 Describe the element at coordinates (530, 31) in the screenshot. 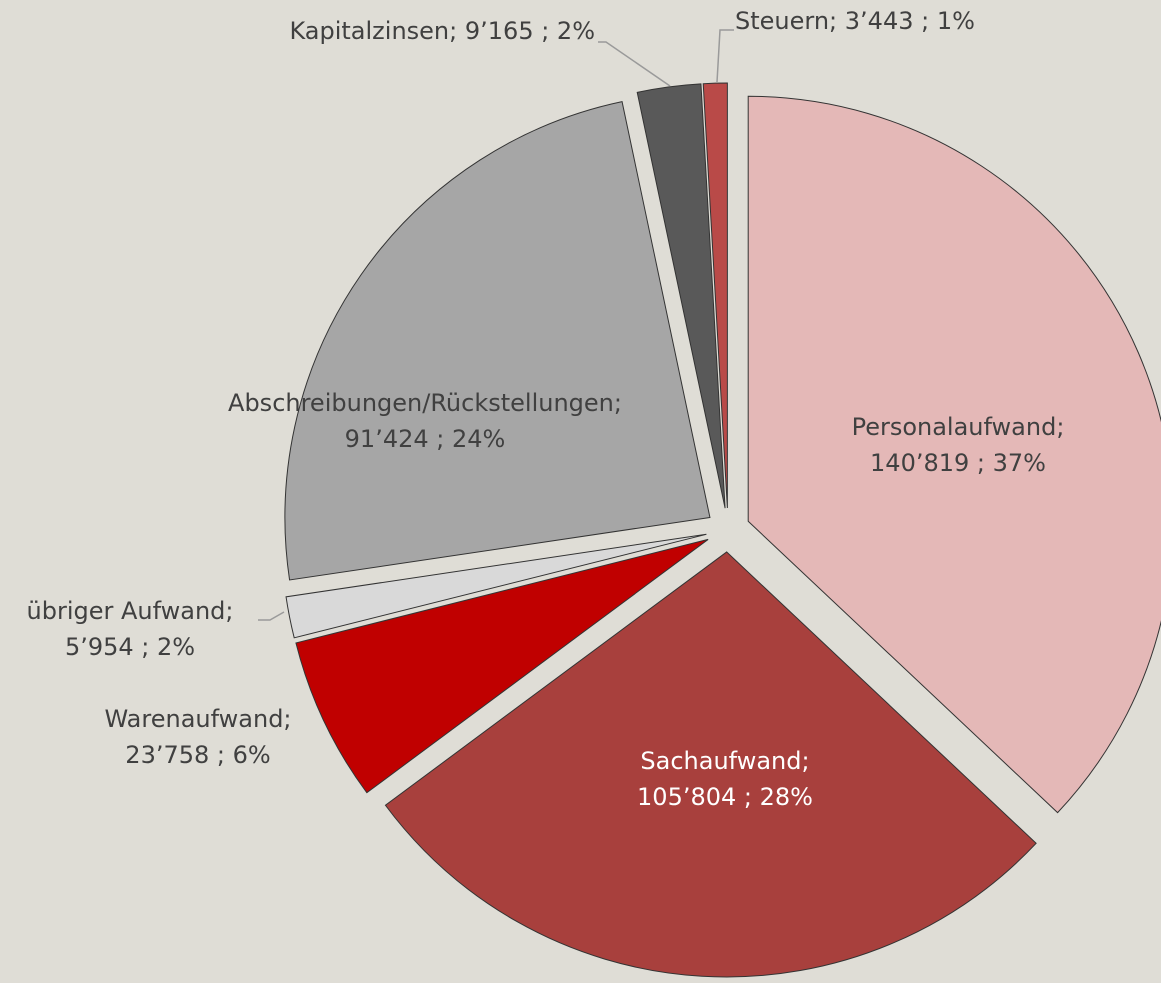

I see `value-label: 9’165 ; 2%` at that location.